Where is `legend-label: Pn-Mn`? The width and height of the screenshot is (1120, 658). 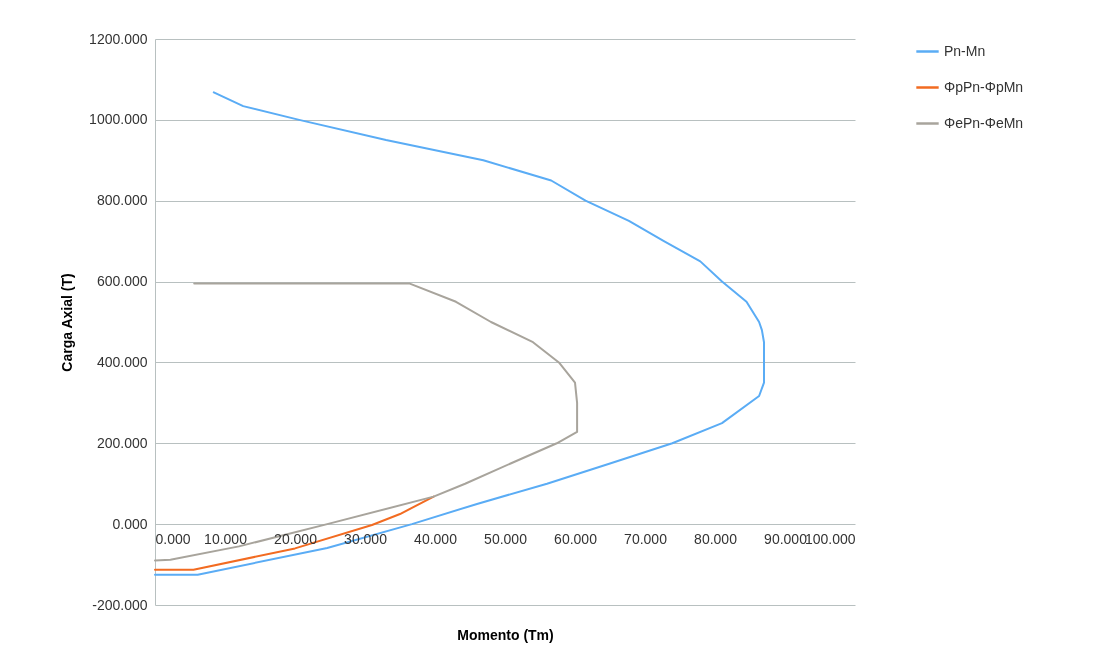 legend-label: Pn-Mn is located at coordinates (965, 50).